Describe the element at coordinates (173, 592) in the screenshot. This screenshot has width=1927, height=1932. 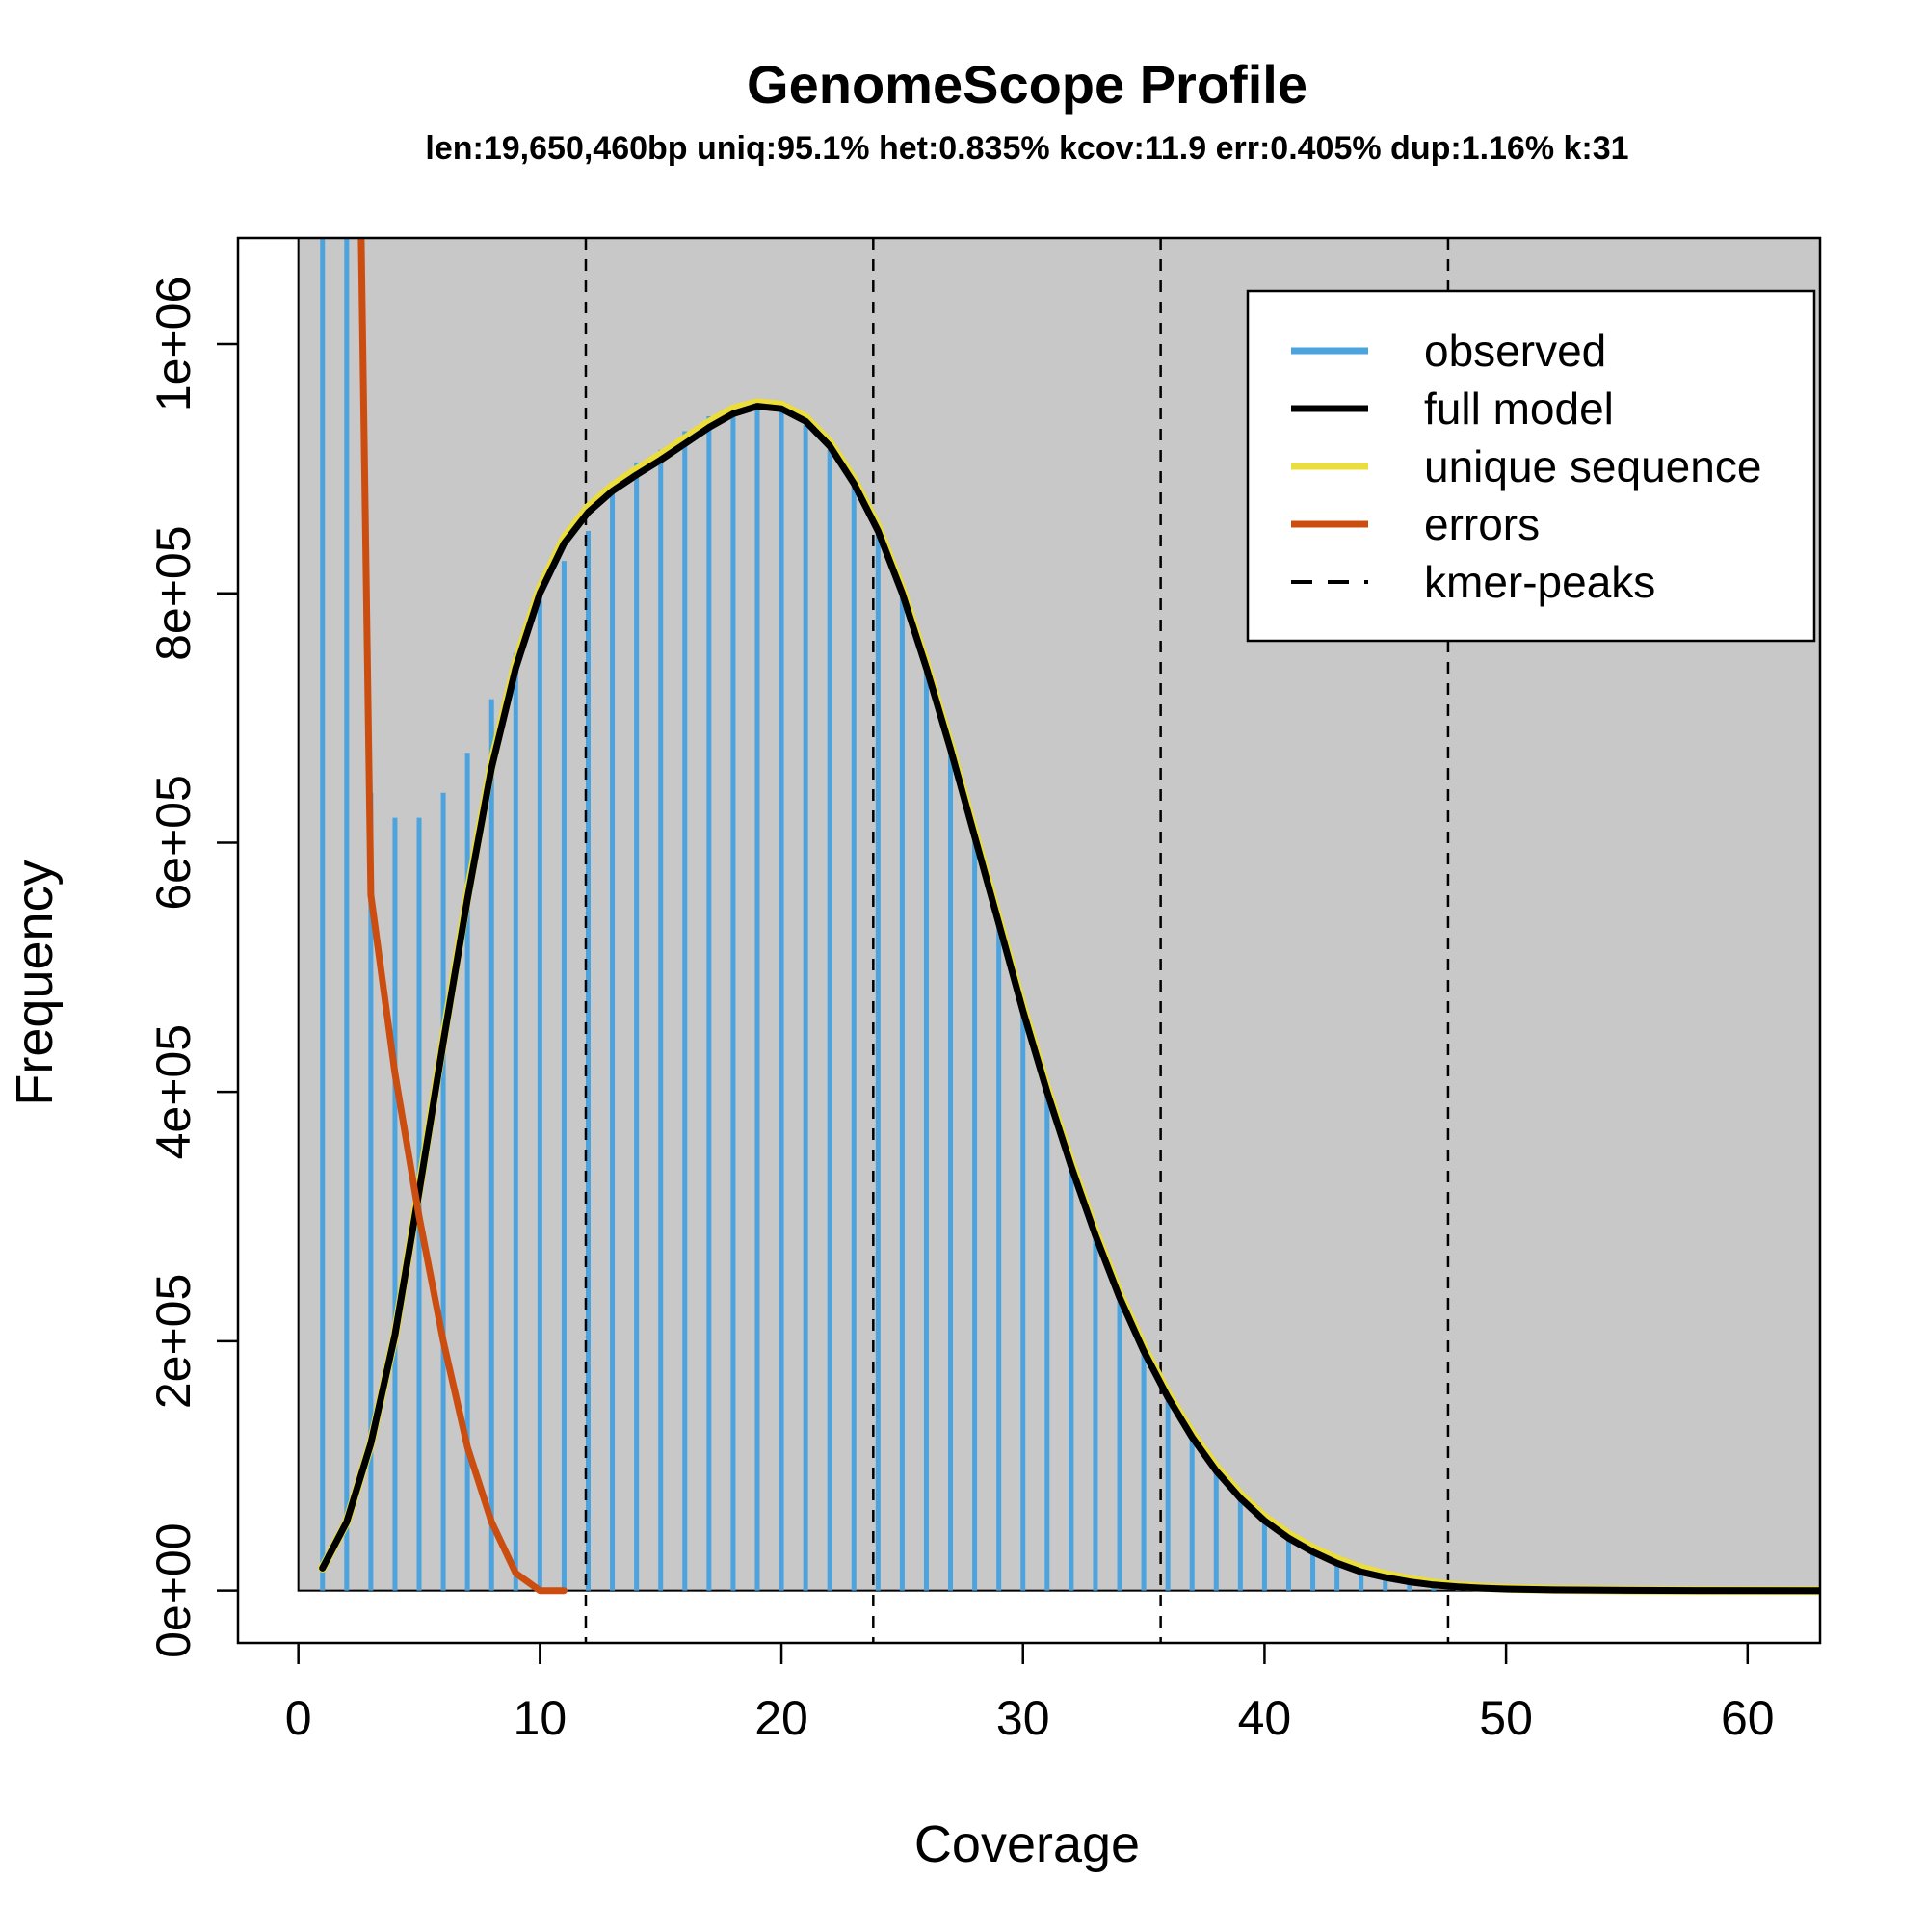
I see `y-tick-label: 8e+05` at that location.